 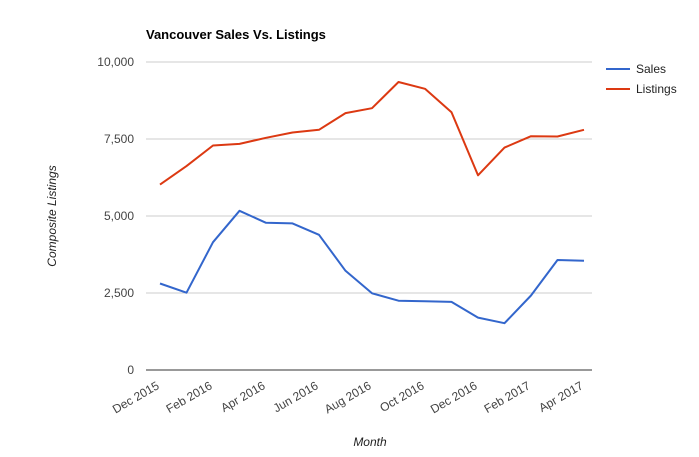 I want to click on x-tick-label: Aug 2016, so click(x=348, y=397).